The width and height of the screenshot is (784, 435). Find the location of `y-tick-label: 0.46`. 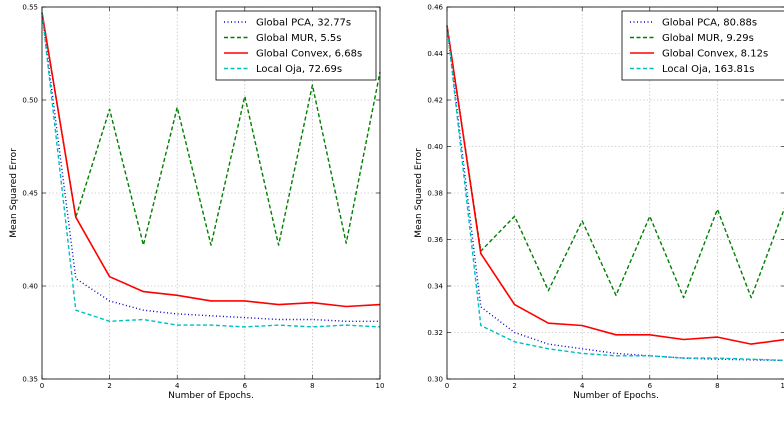

y-tick-label: 0.46 is located at coordinates (435, 8).